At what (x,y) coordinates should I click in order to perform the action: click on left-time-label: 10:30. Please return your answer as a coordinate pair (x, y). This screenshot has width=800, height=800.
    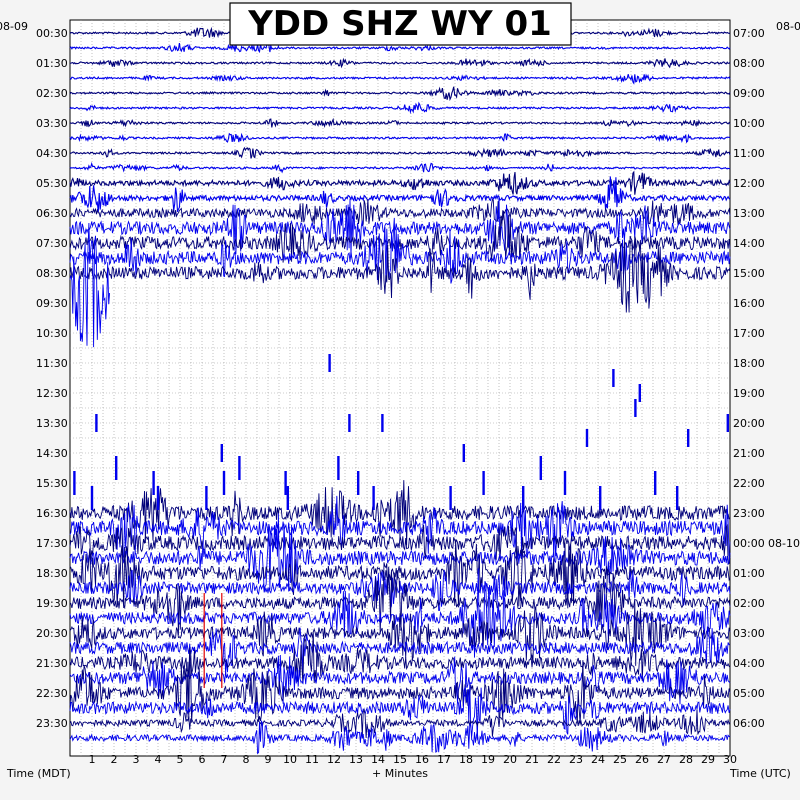
    Looking at the image, I should click on (52, 333).